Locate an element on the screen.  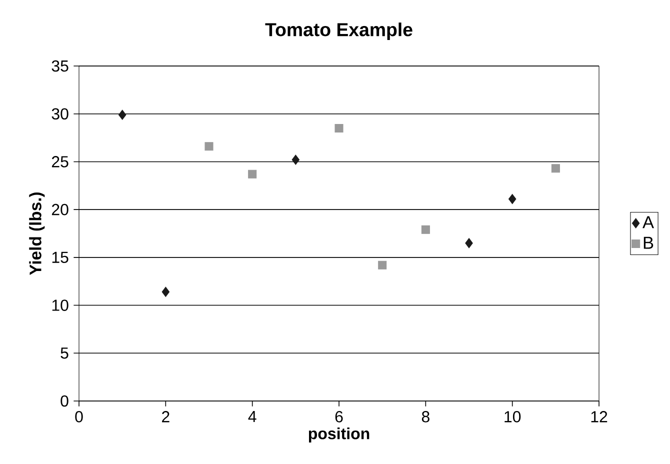
legend-label: A is located at coordinates (648, 222).